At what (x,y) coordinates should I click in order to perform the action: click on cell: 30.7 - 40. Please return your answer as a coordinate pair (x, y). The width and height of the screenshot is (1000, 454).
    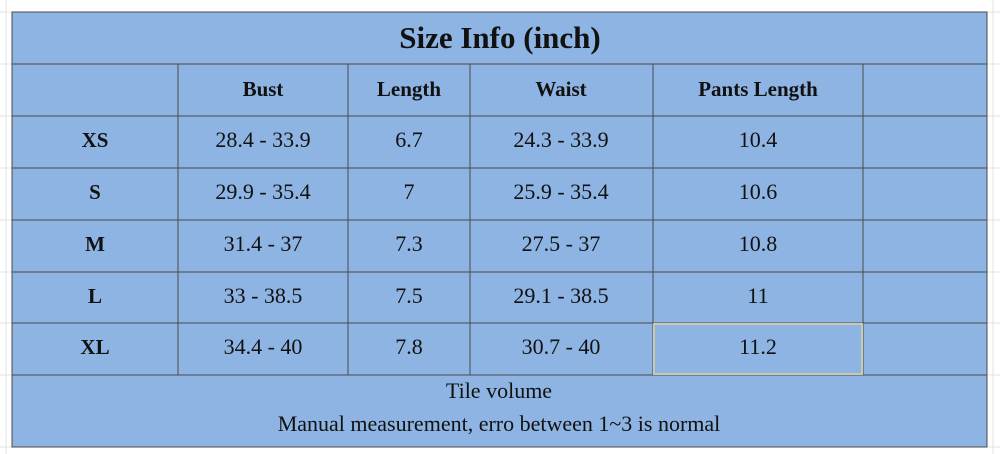
    Looking at the image, I should click on (561, 346).